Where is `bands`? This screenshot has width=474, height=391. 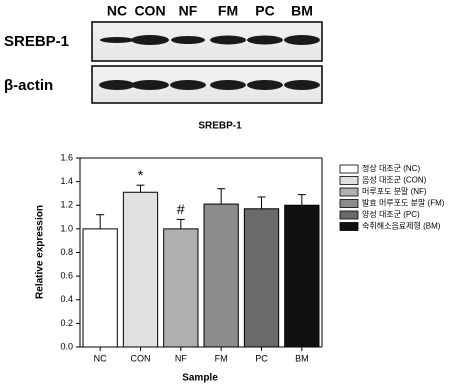
bands is located at coordinates (209, 62).